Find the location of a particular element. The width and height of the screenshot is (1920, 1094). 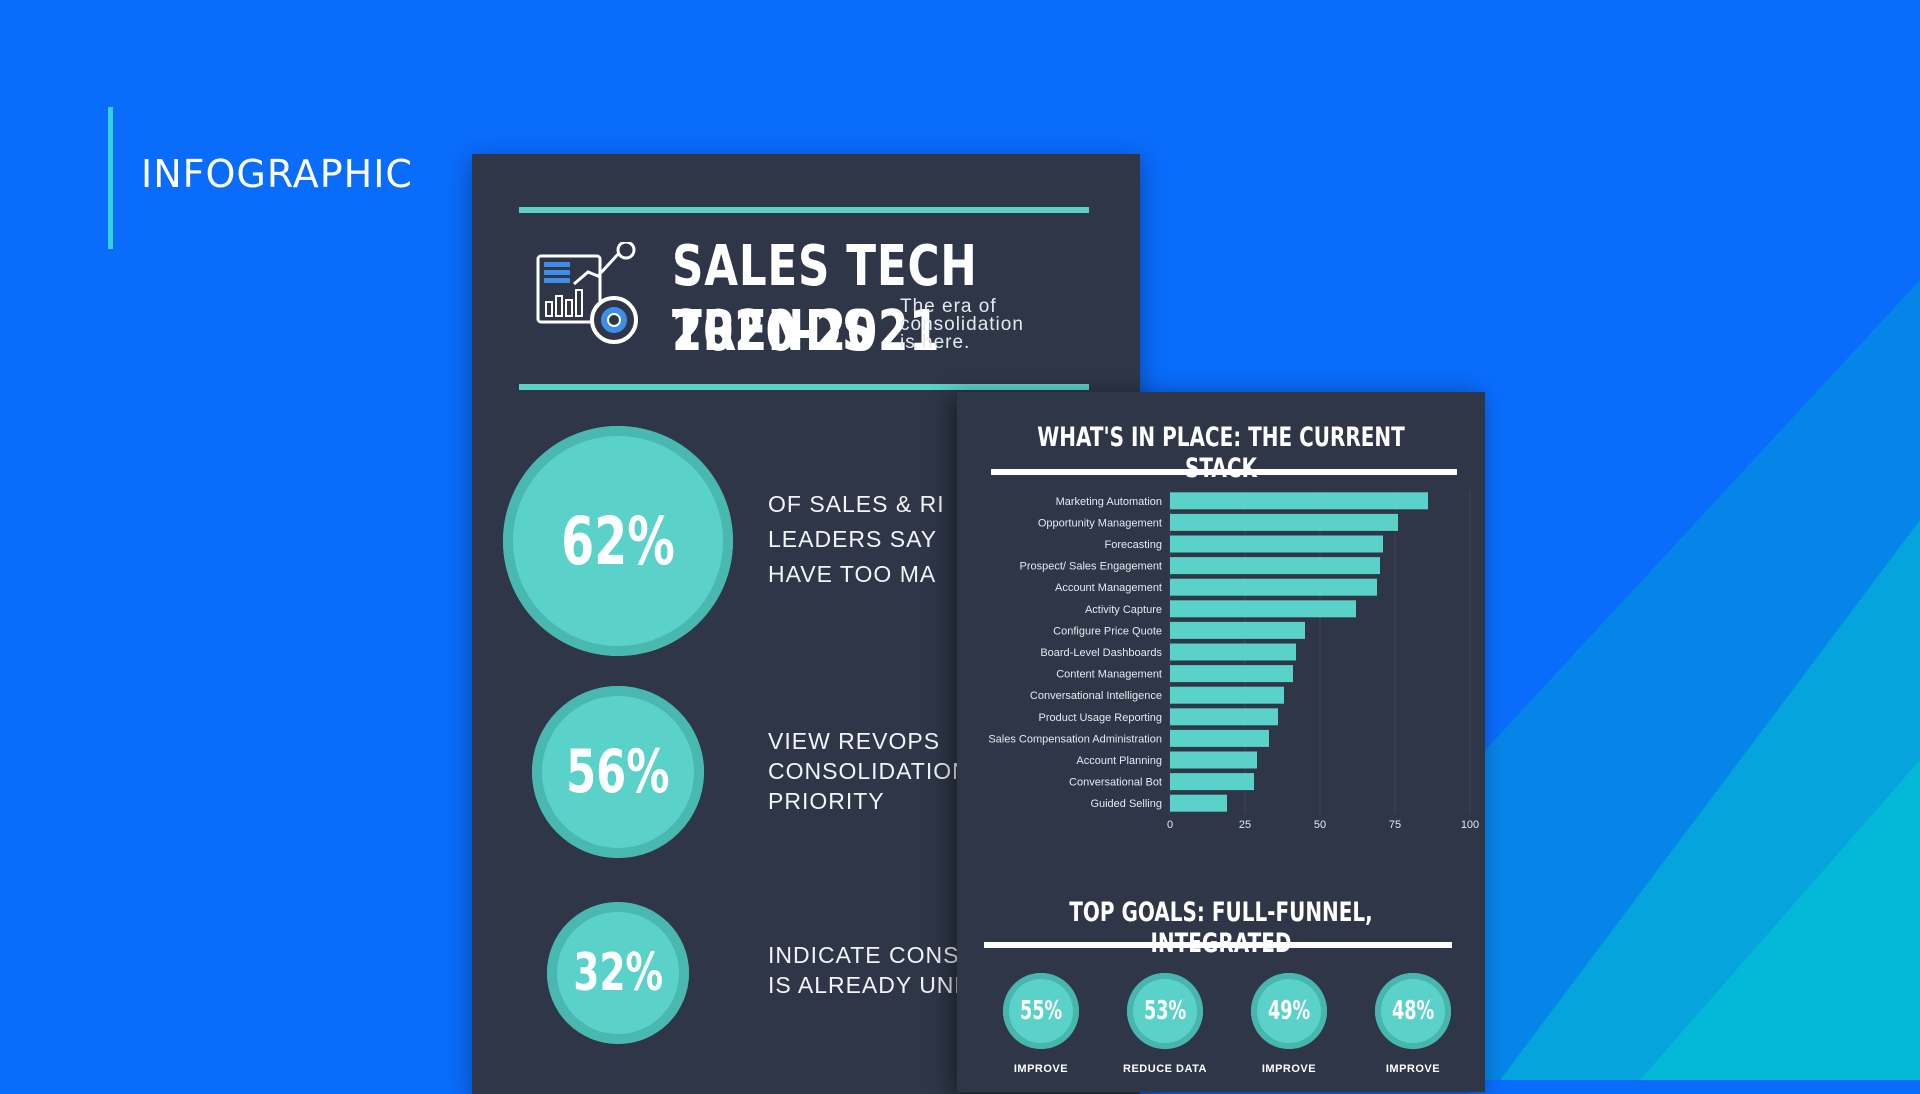

stat-text-3: INDICATE CONSC IS ALREADY UND is located at coordinates (863, 970).